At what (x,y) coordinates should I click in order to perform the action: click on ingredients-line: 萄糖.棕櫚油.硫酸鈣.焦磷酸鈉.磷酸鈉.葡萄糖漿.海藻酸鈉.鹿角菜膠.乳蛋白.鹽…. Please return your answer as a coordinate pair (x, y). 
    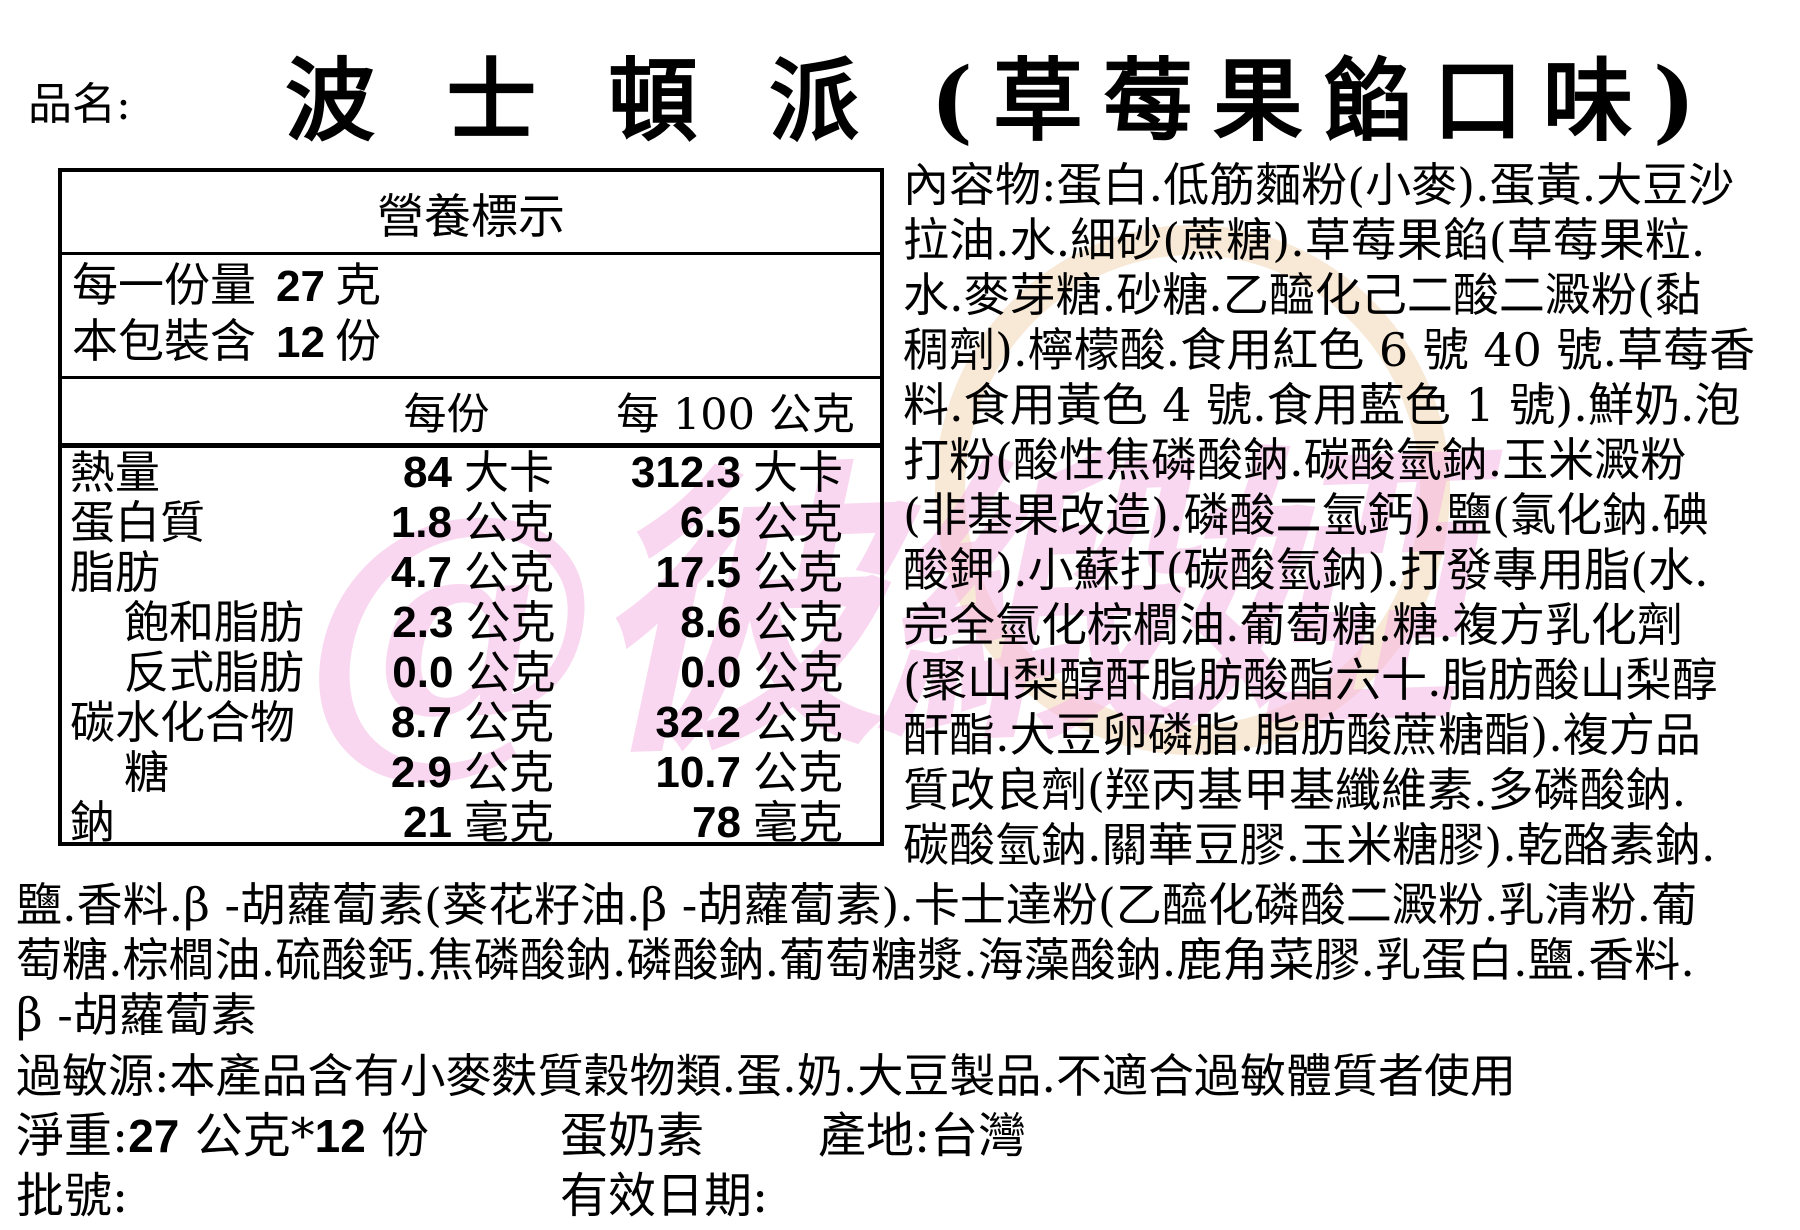
    Looking at the image, I should click on (855, 960).